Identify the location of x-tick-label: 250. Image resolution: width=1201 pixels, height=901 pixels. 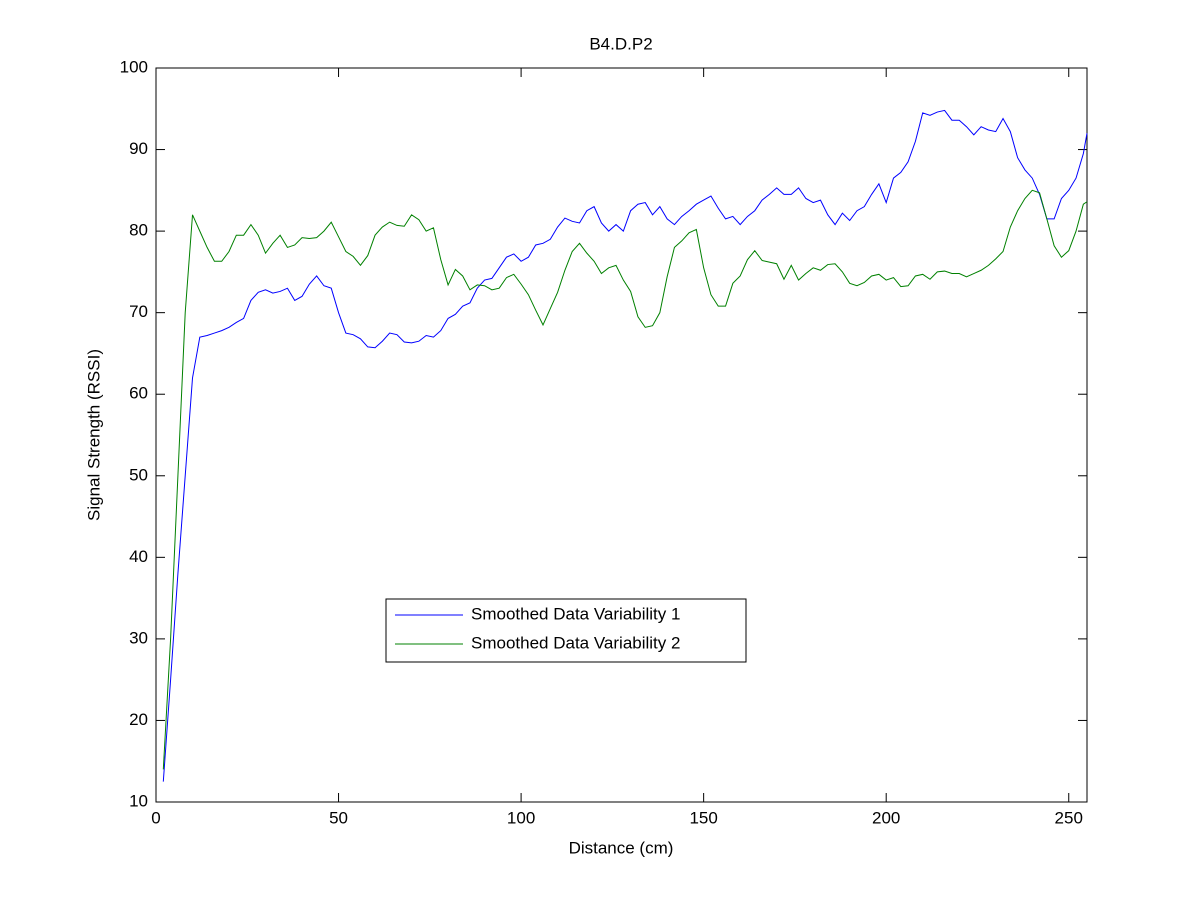
(1069, 817).